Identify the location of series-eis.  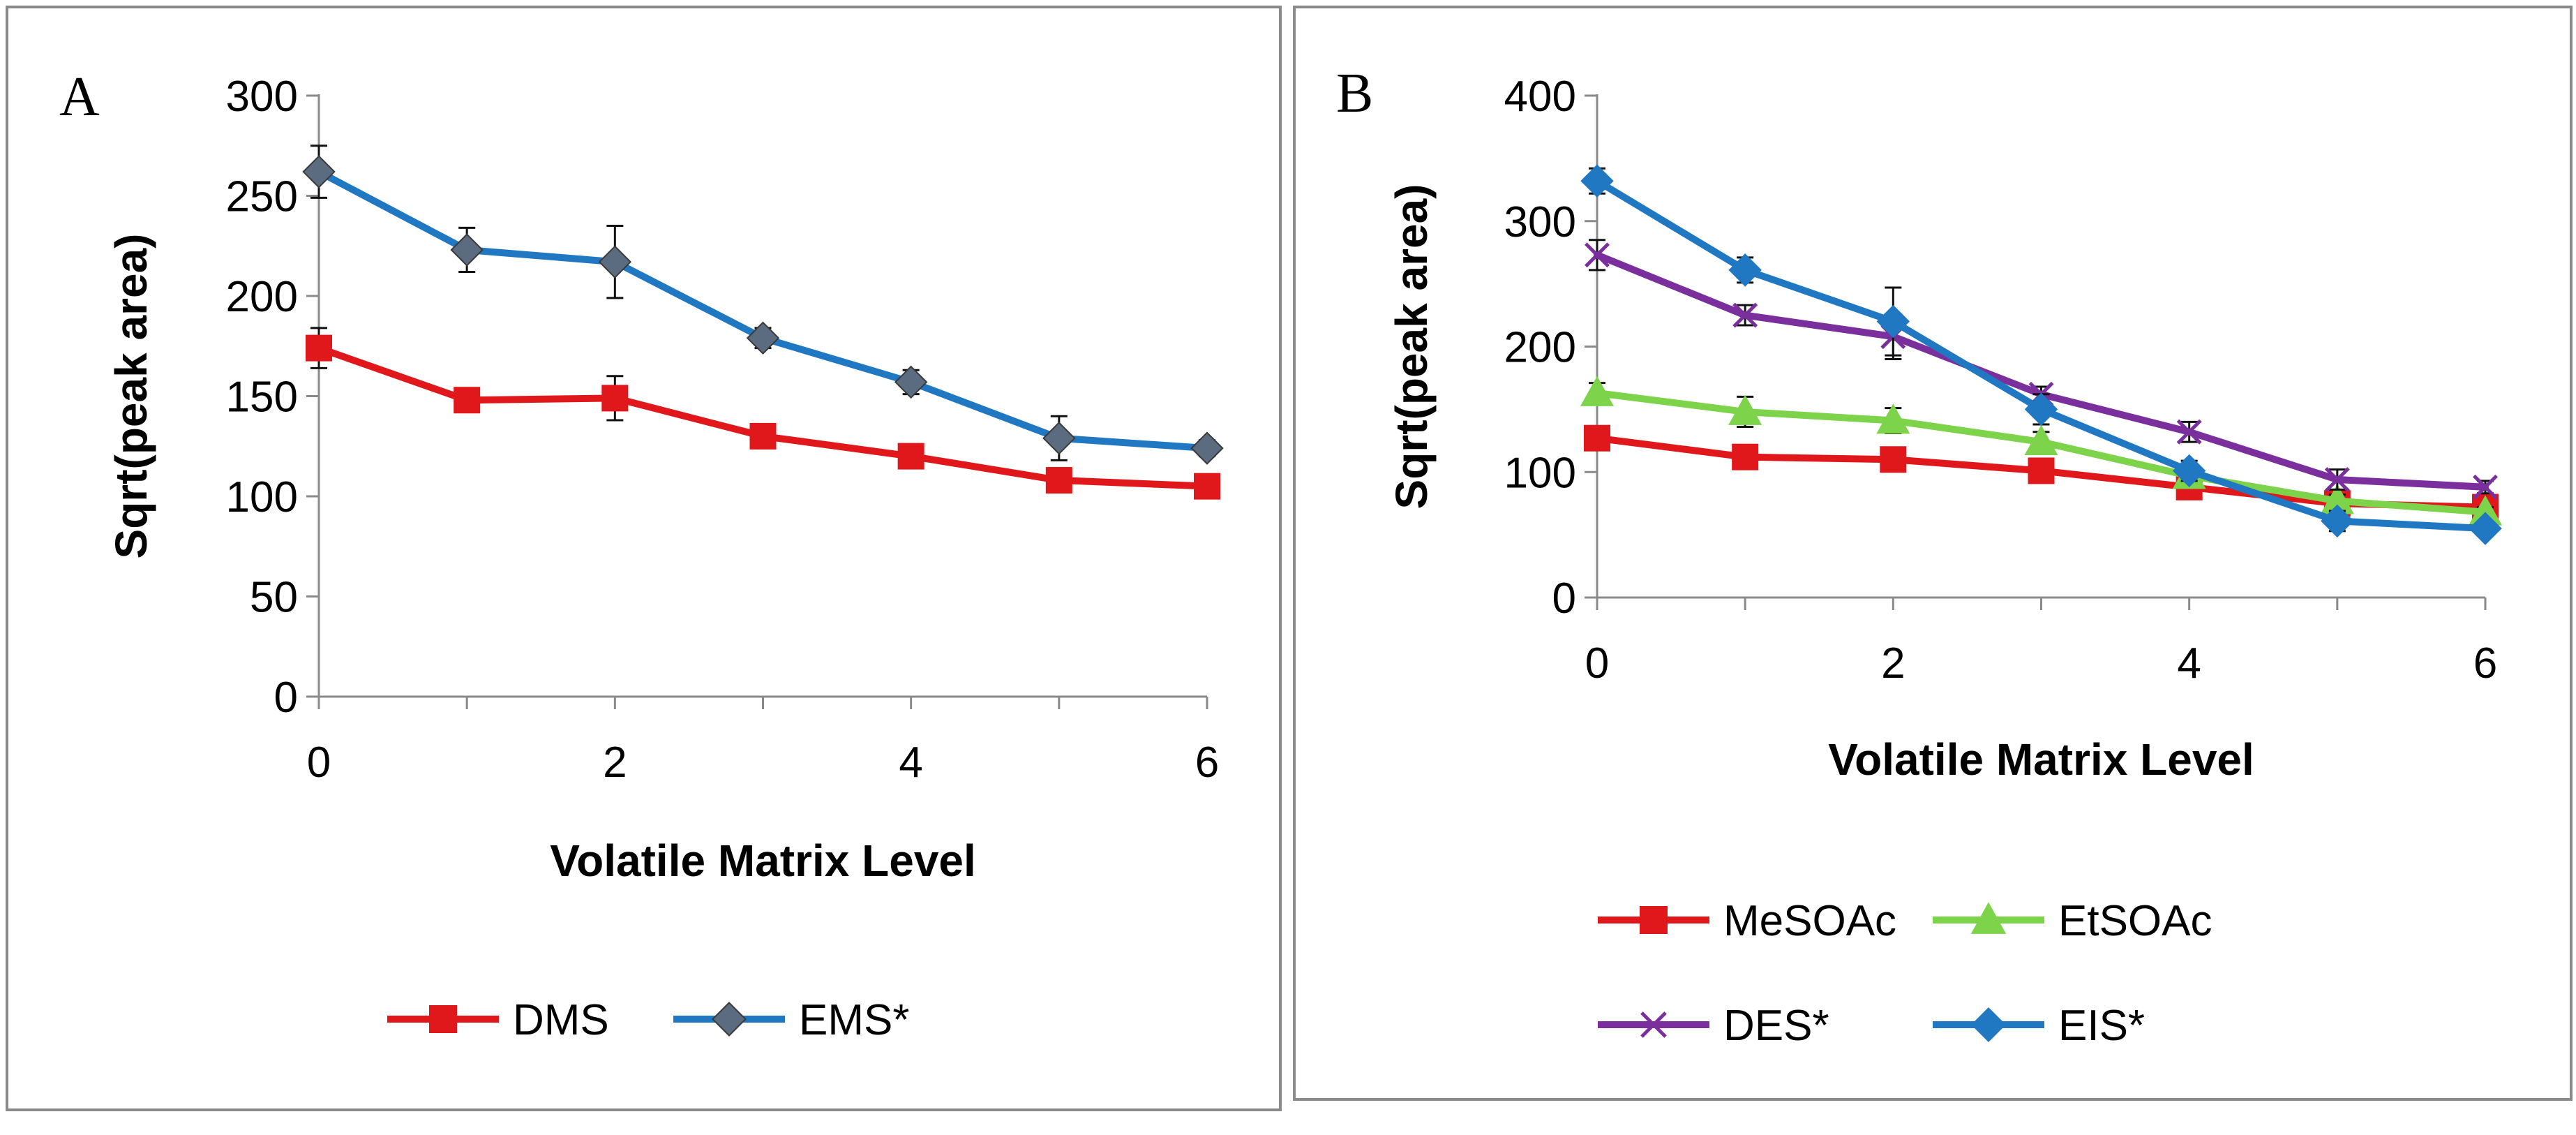
(2041, 354).